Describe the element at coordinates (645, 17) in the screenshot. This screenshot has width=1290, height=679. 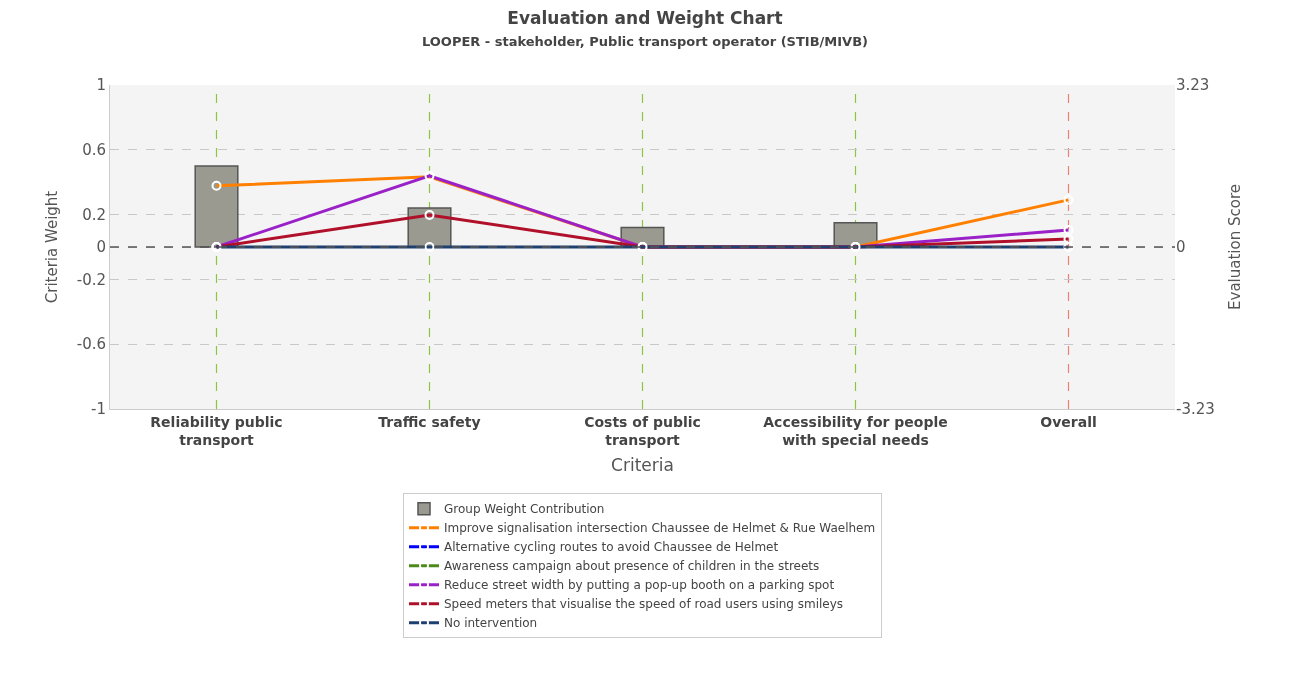
I see `chart-title: Evaluation and Weight Chart` at that location.